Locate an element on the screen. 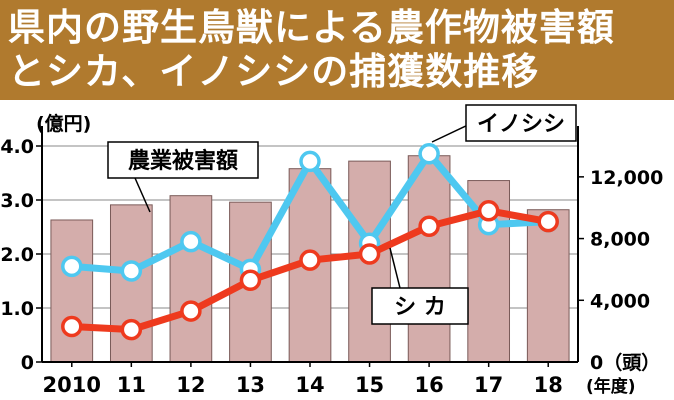  x-tick-label: 16 is located at coordinates (428, 385).